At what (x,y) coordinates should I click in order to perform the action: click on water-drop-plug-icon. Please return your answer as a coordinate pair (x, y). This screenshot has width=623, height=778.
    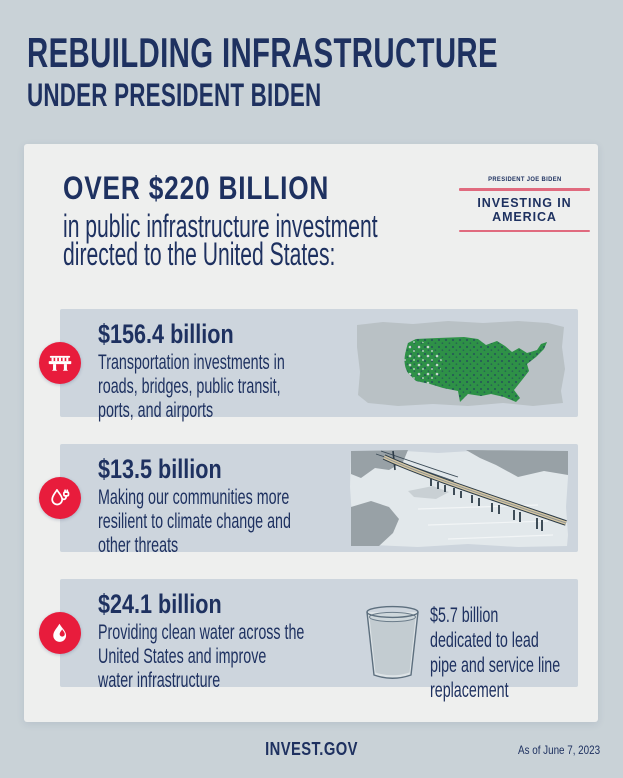
    Looking at the image, I should click on (60, 498).